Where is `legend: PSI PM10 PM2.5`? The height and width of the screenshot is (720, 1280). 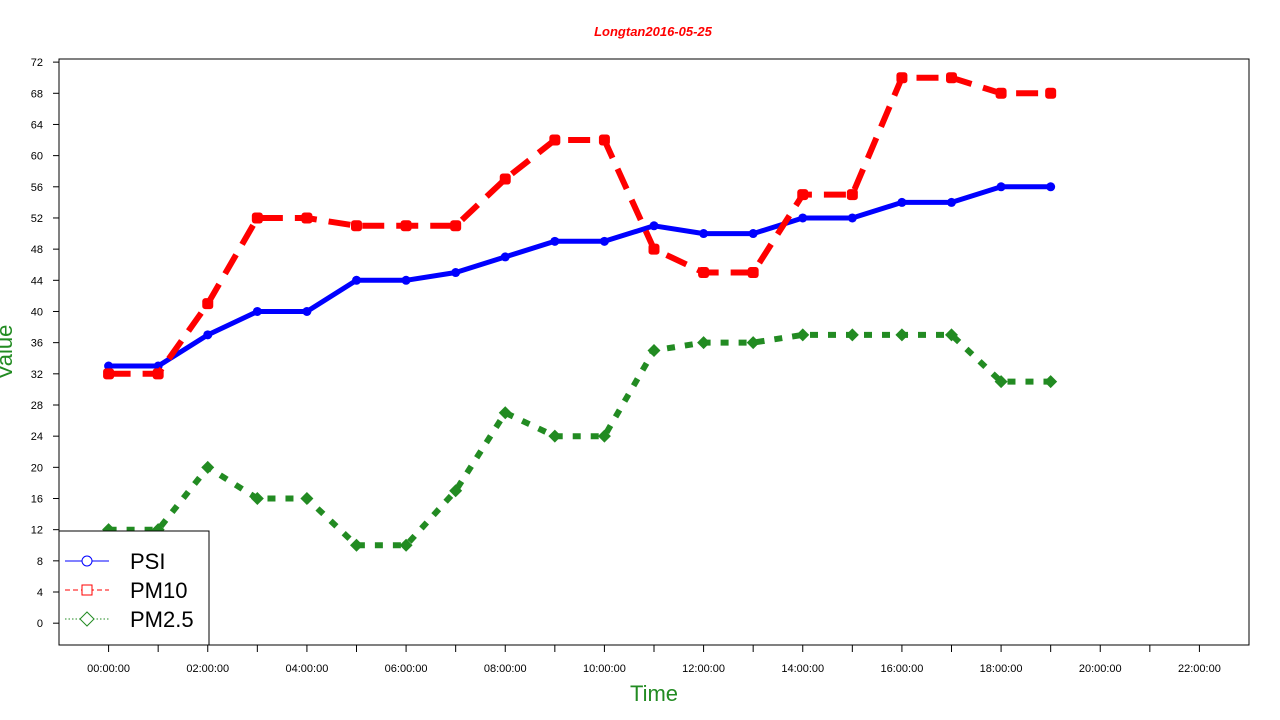
legend: PSI PM10 PM2.5 is located at coordinates (134, 588).